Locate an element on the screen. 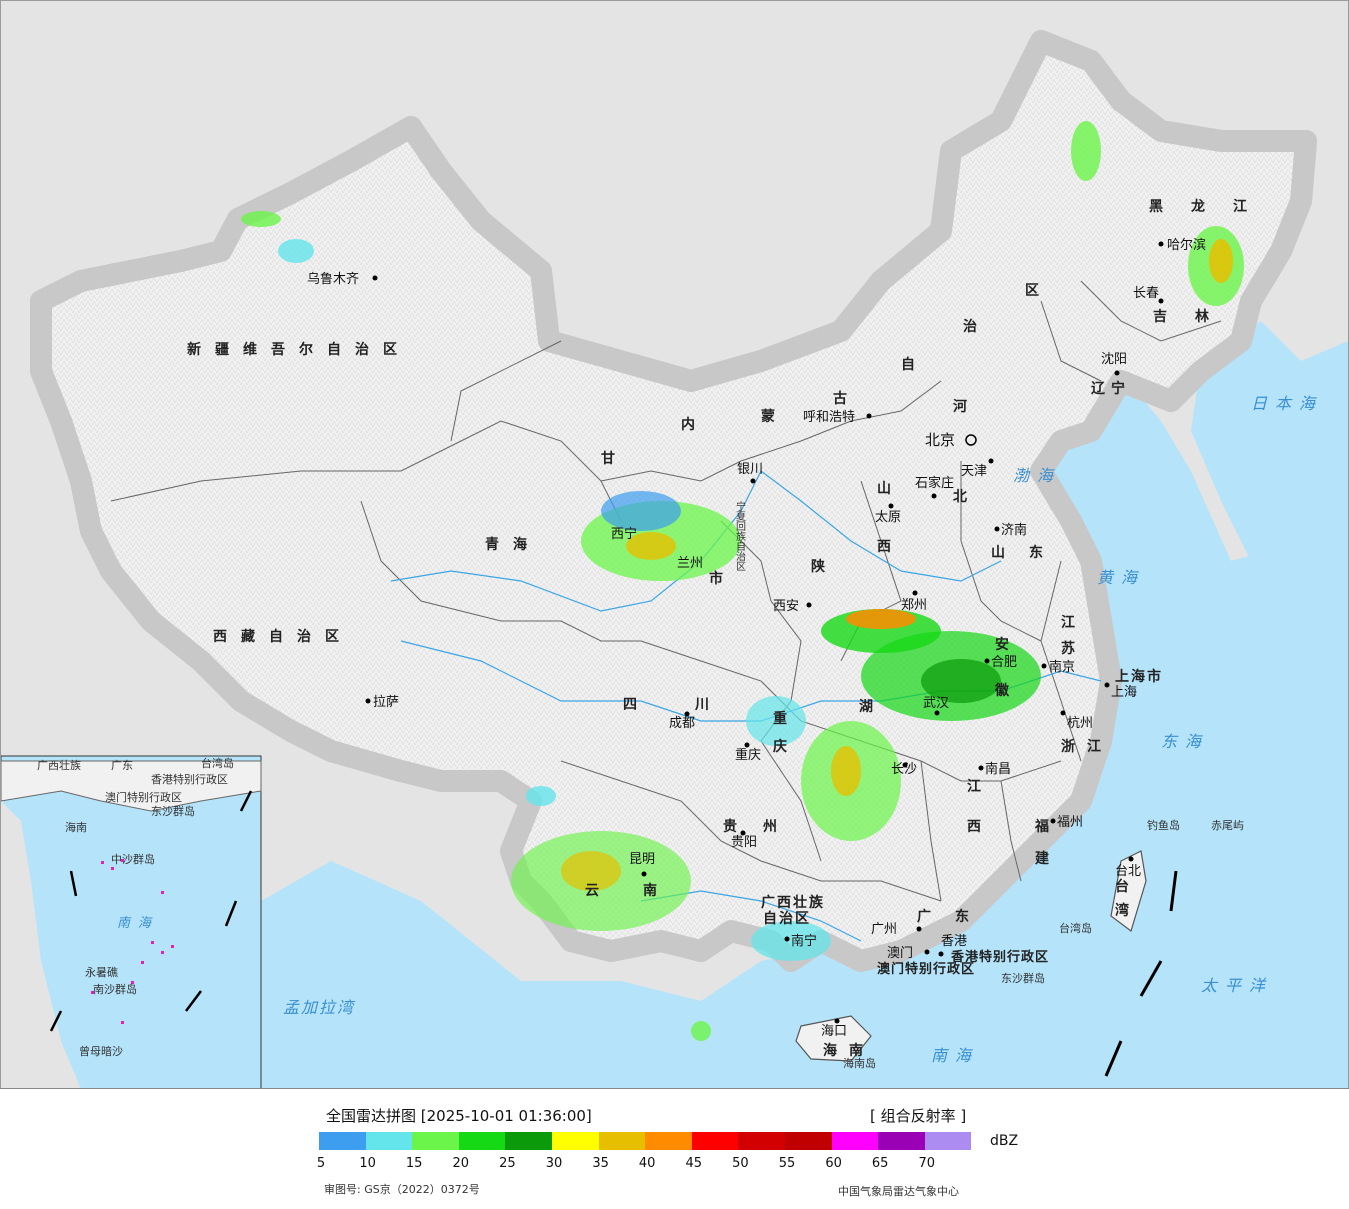 This screenshot has height=1209, width=1349. label-xizang: 西藏自治区 is located at coordinates (283, 636).